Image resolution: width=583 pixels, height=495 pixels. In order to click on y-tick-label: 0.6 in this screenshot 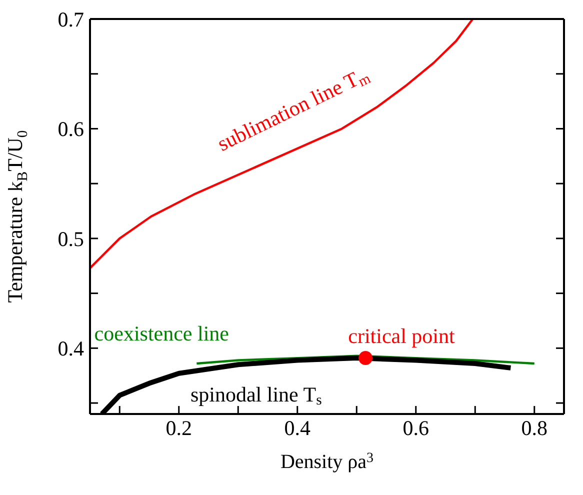, I will do `click(71, 129)`.